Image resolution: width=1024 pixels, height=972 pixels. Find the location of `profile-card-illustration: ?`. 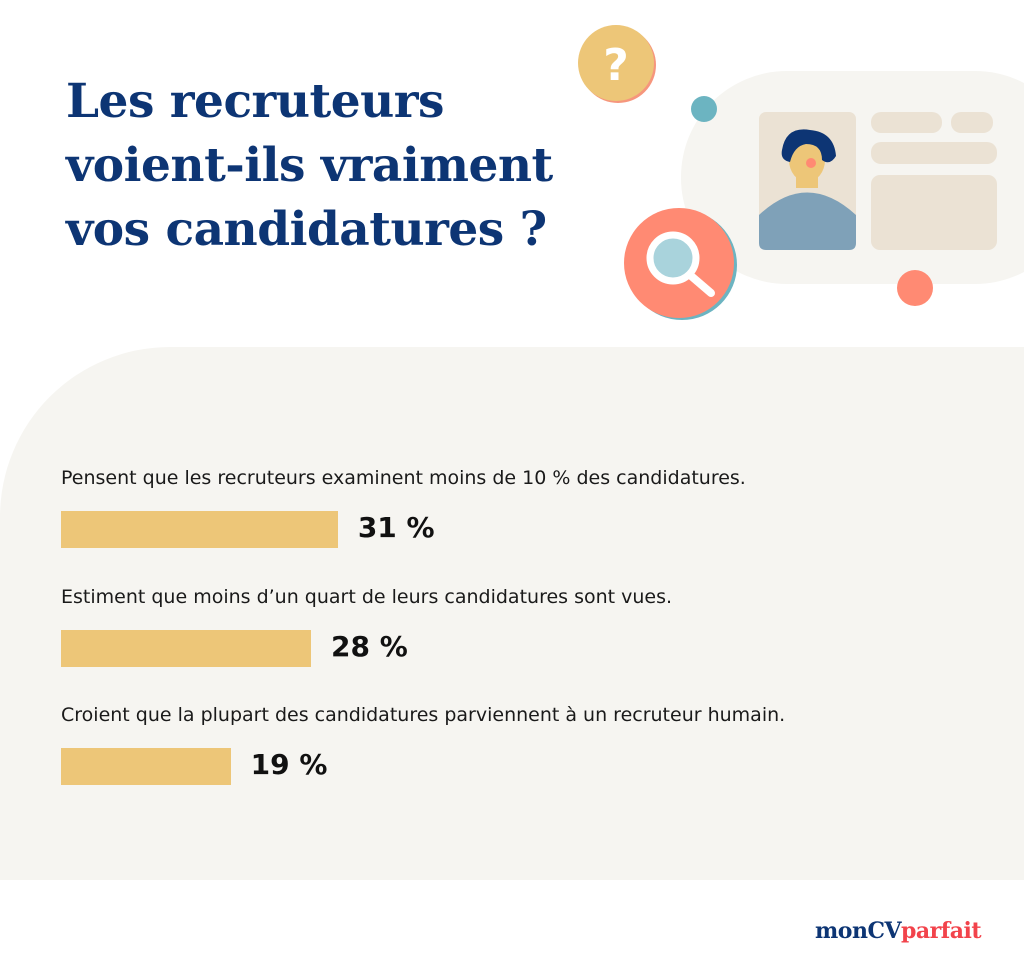

profile-card-illustration: ? is located at coordinates (801, 172).